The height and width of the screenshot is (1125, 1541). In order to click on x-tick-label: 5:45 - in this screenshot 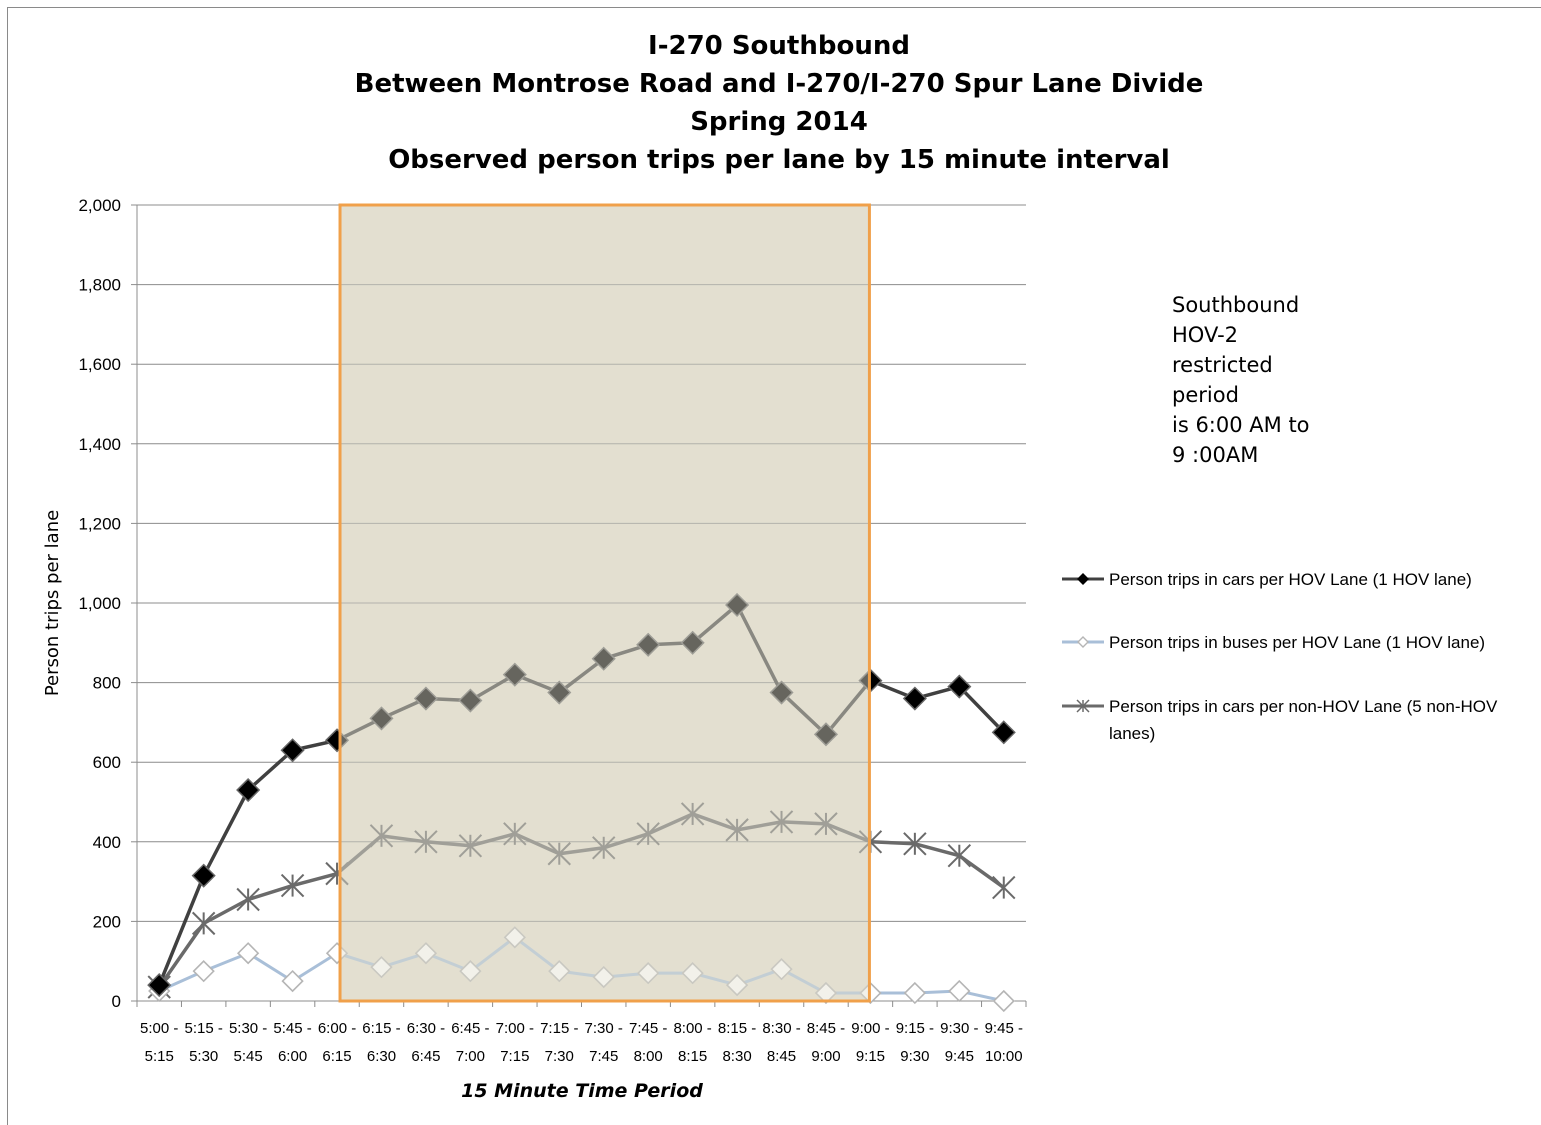, I will do `click(292, 1028)`.